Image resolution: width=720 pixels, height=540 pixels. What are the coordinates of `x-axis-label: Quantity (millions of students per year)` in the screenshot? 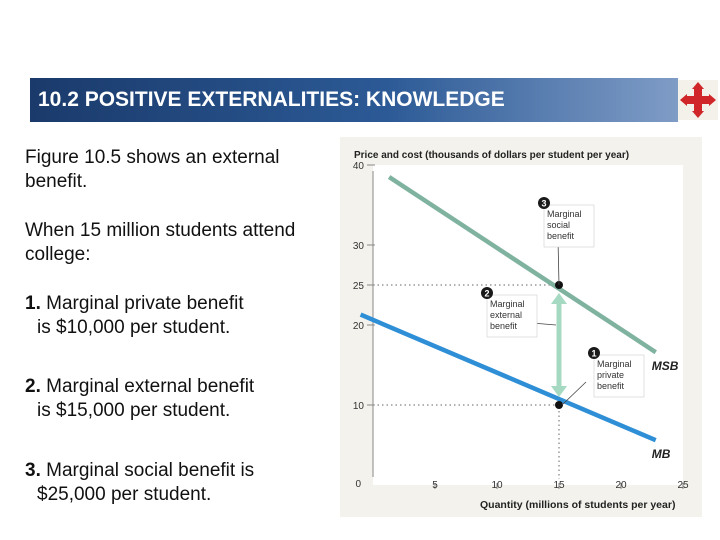 It's located at (577, 505).